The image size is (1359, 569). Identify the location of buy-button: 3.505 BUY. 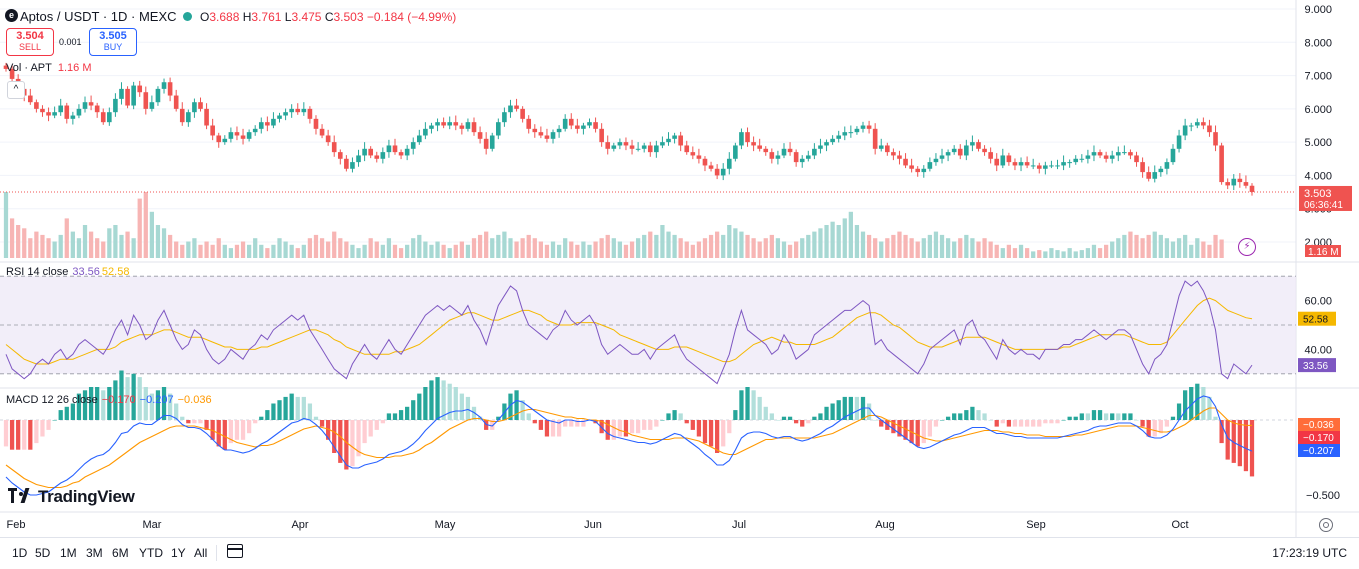
(113, 42).